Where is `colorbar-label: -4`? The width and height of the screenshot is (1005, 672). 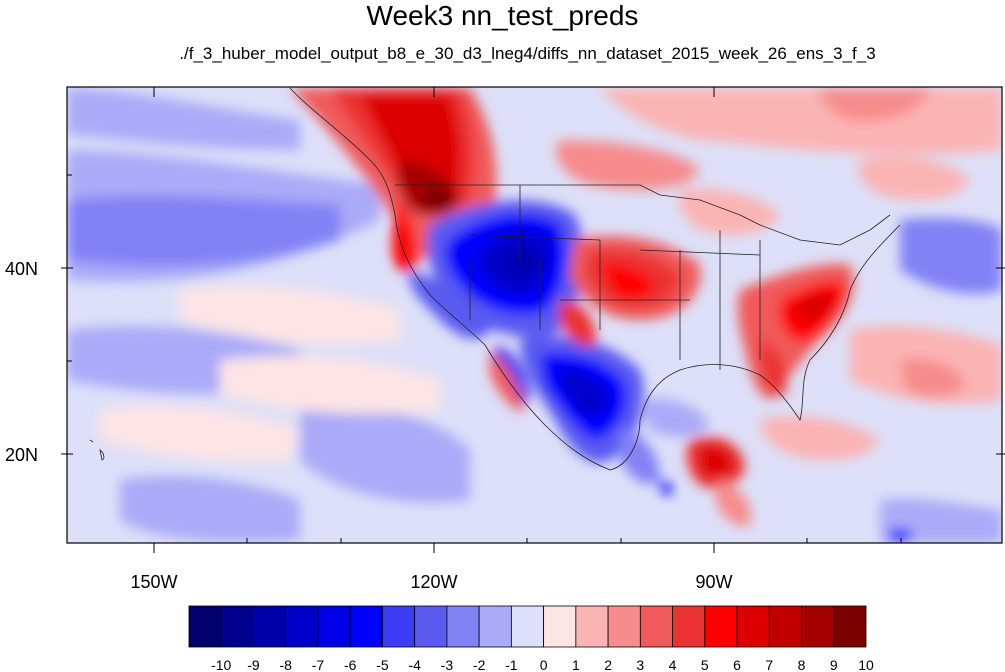 colorbar-label: -4 is located at coordinates (414, 664).